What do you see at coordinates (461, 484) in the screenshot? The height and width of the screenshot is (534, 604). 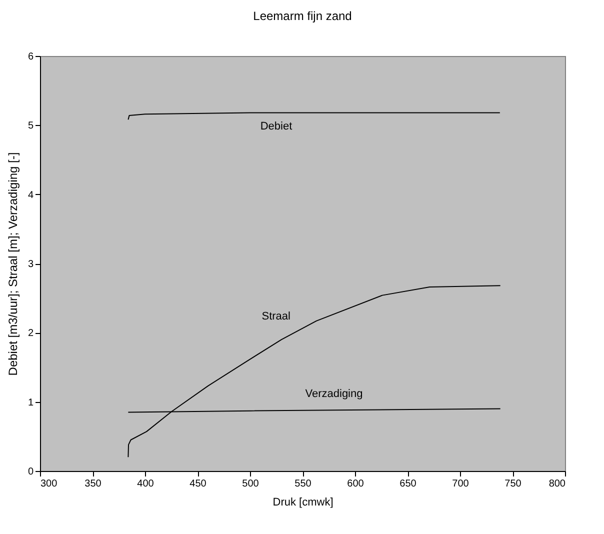 I see `x-tick-label: 700` at bounding box center [461, 484].